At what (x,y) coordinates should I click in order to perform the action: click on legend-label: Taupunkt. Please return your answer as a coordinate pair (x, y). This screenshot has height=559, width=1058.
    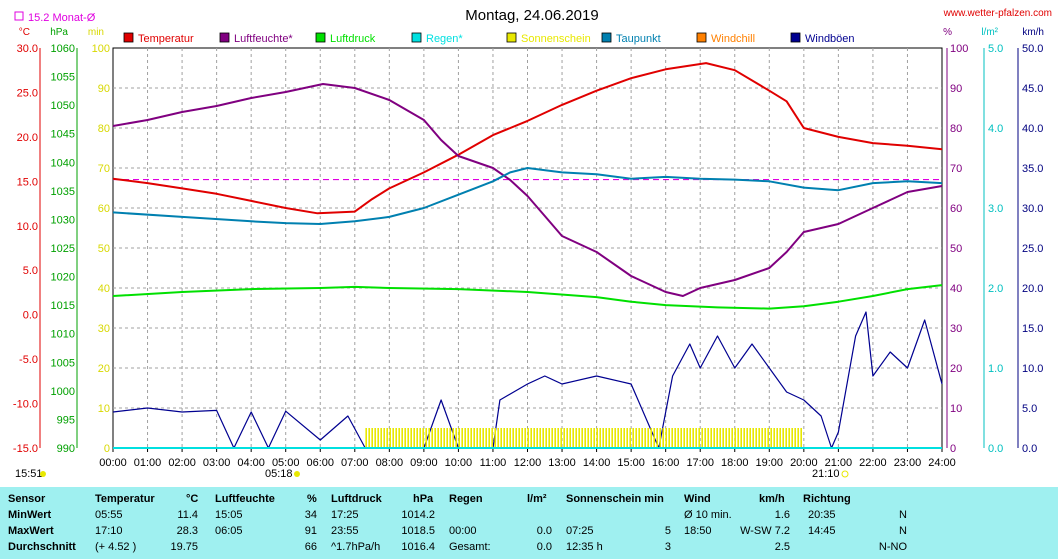
    Looking at the image, I should click on (638, 39).